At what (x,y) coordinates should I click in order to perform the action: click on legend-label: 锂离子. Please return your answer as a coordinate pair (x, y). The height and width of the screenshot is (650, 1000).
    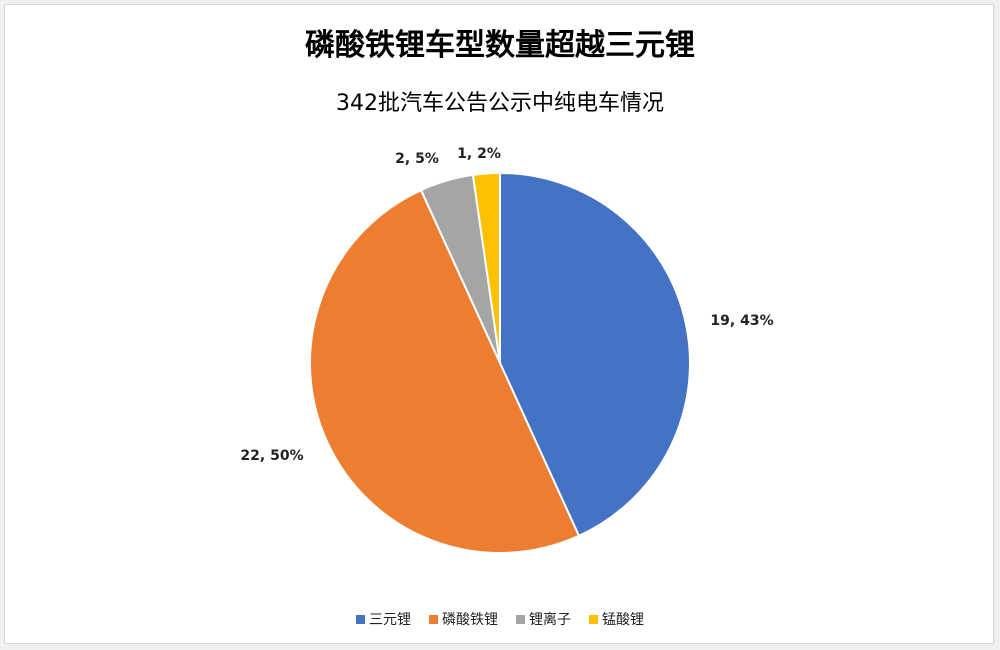
    Looking at the image, I should click on (550, 620).